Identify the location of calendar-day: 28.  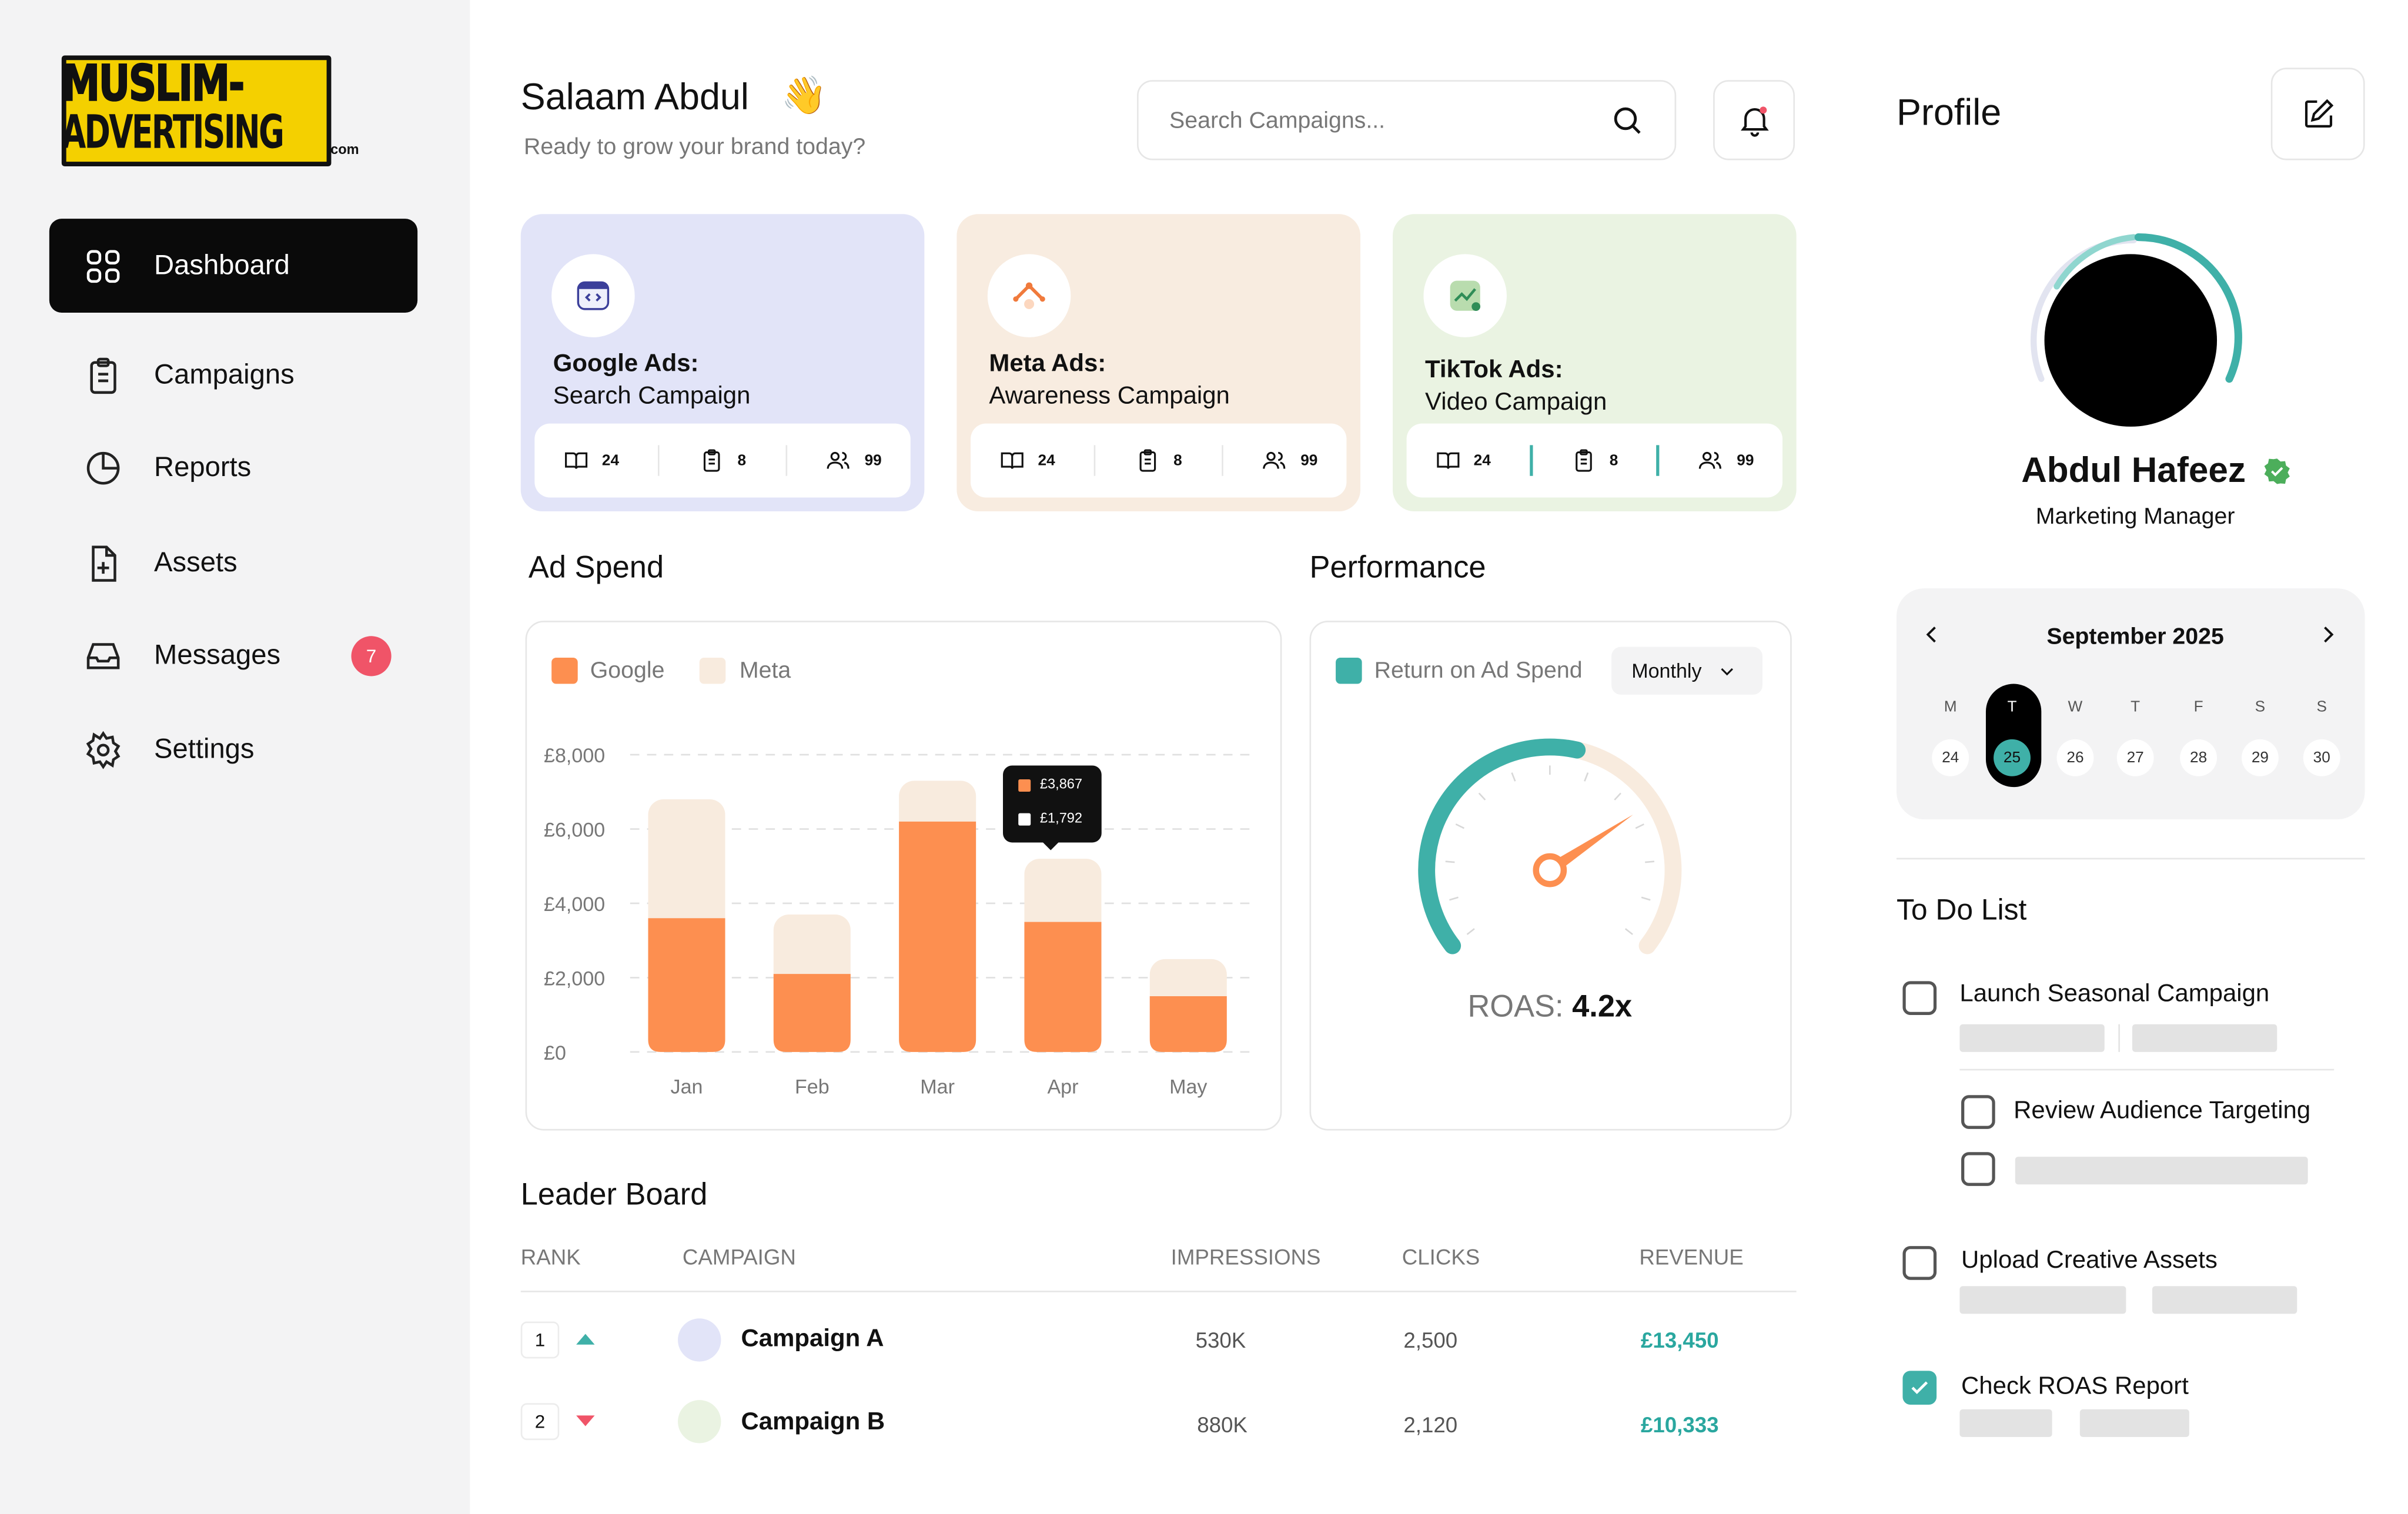
(2199, 757).